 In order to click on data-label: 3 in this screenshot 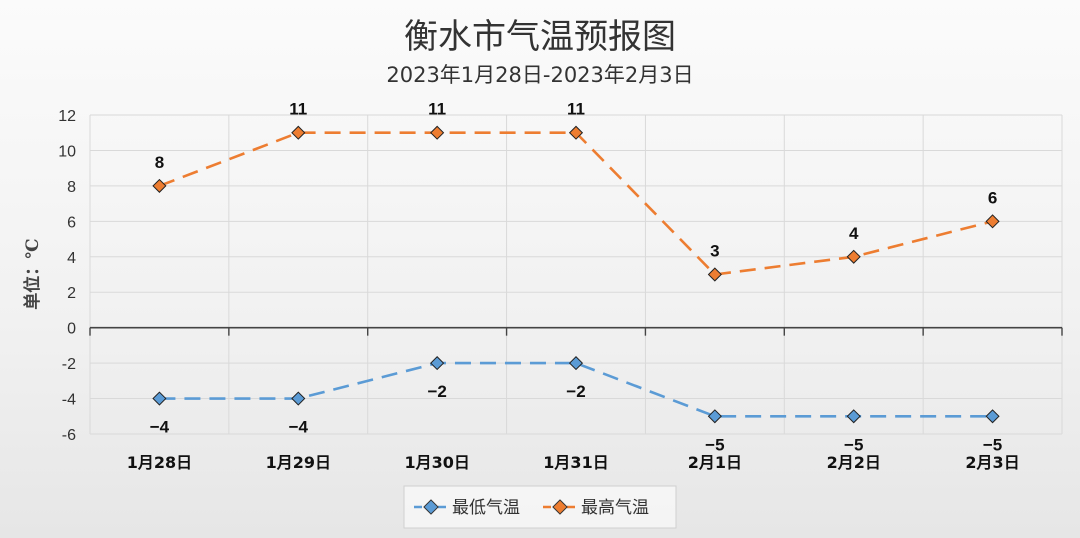, I will do `click(714, 251)`.